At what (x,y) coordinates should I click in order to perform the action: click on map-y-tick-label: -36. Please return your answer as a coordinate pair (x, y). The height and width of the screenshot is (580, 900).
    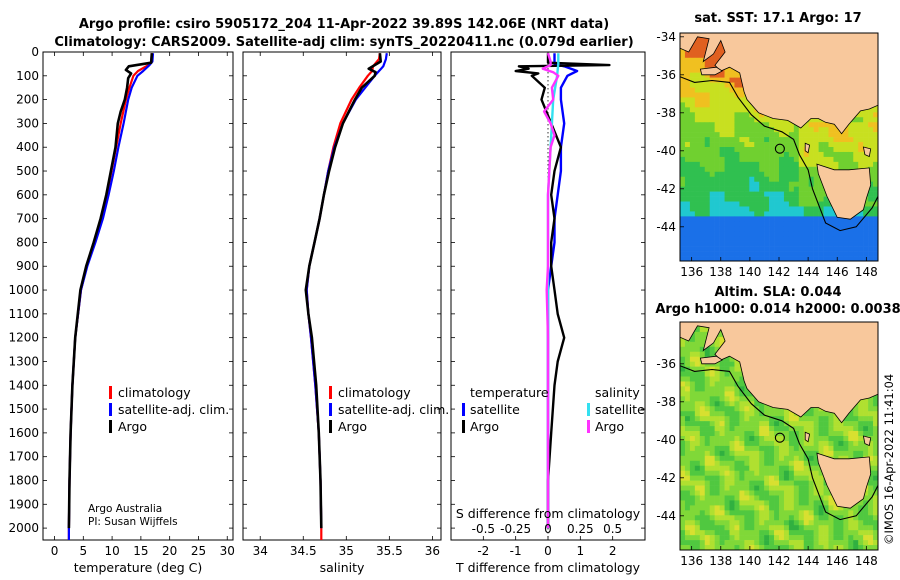
    Looking at the image, I should click on (666, 75).